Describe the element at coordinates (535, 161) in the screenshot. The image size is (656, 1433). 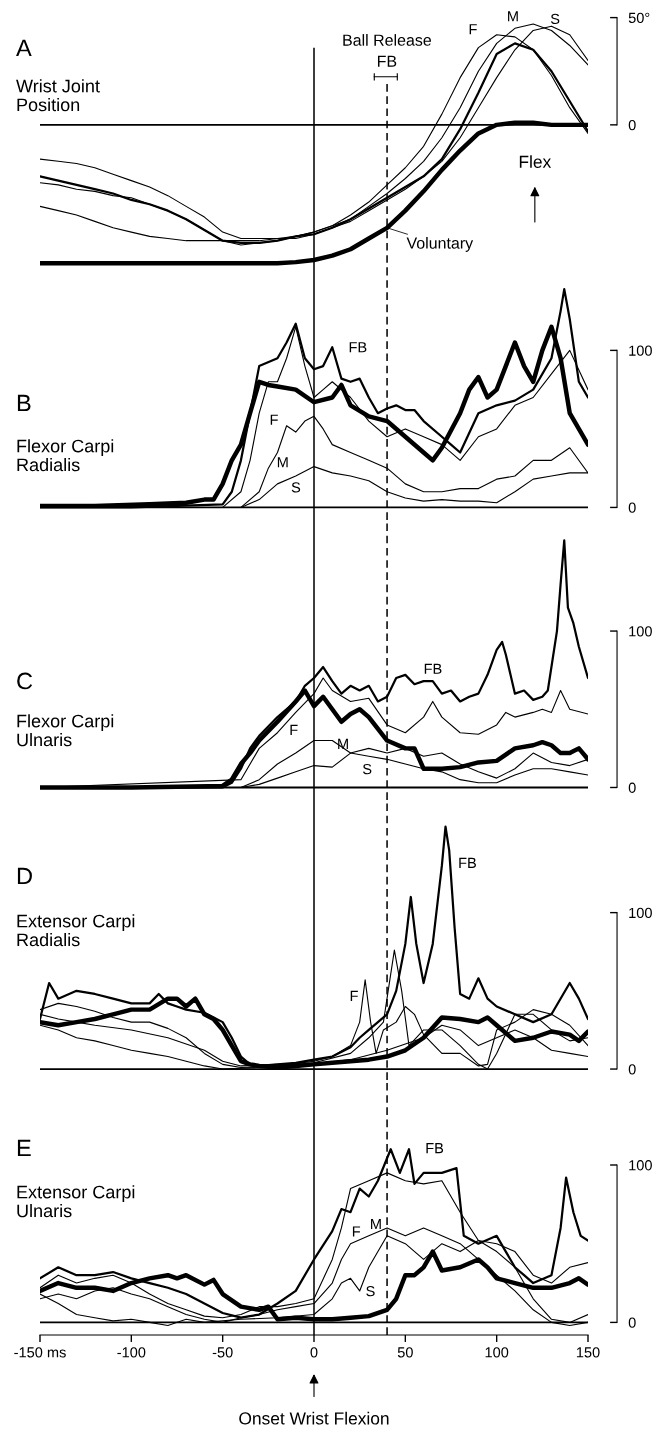
I see `annotation: Flex` at that location.